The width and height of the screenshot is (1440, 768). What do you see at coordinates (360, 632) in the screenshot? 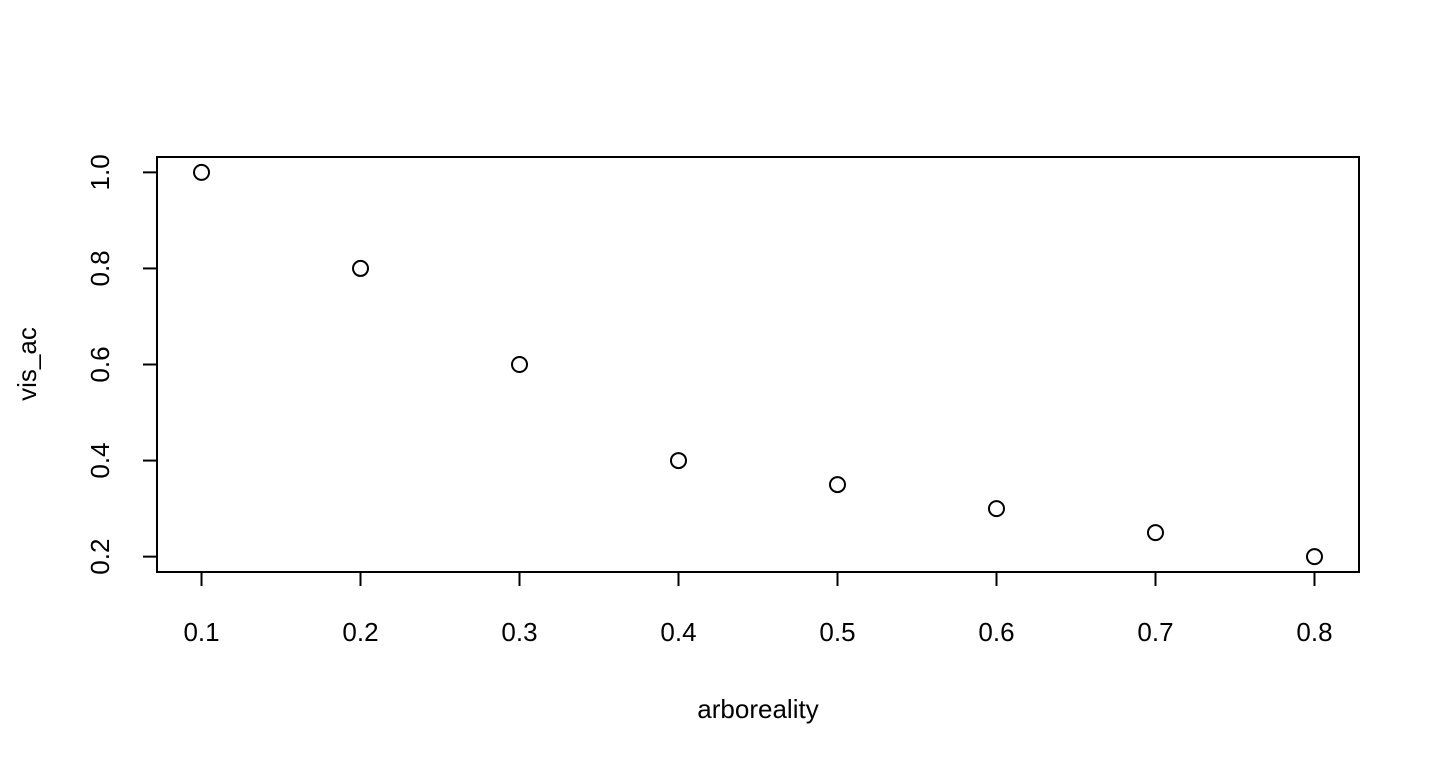
I see `x-tick-label: 0.2` at bounding box center [360, 632].